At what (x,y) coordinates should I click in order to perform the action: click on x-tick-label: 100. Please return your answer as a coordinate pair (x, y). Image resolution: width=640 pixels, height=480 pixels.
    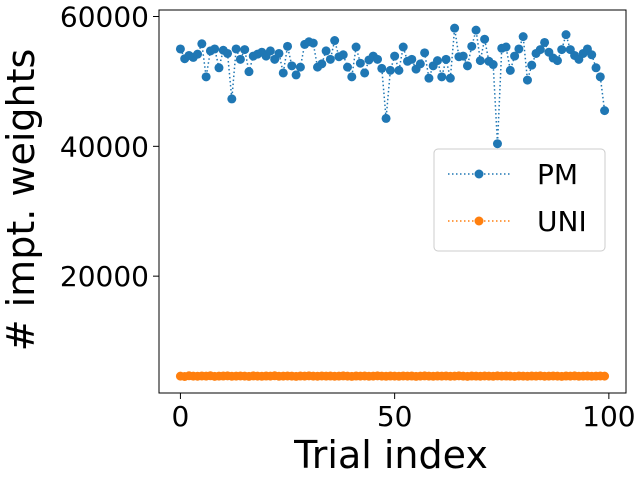
    Looking at the image, I should click on (608, 416).